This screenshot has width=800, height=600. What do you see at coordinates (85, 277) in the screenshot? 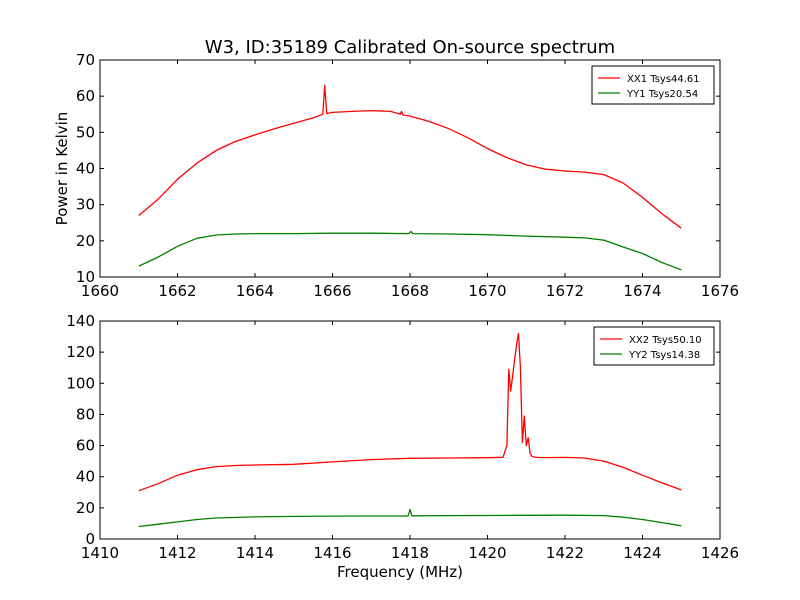
I see `y-tick-label: 10` at bounding box center [85, 277].